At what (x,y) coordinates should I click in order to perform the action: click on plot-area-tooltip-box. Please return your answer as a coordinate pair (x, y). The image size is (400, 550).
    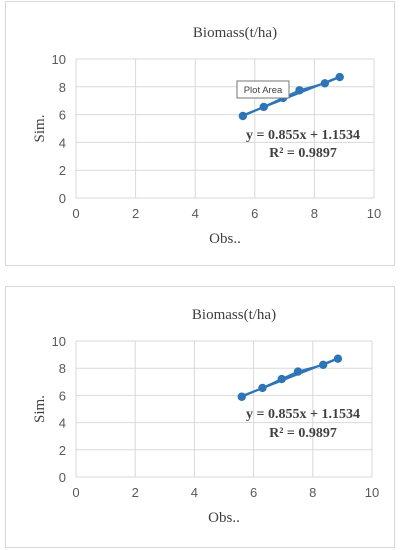
    Looking at the image, I should click on (263, 89).